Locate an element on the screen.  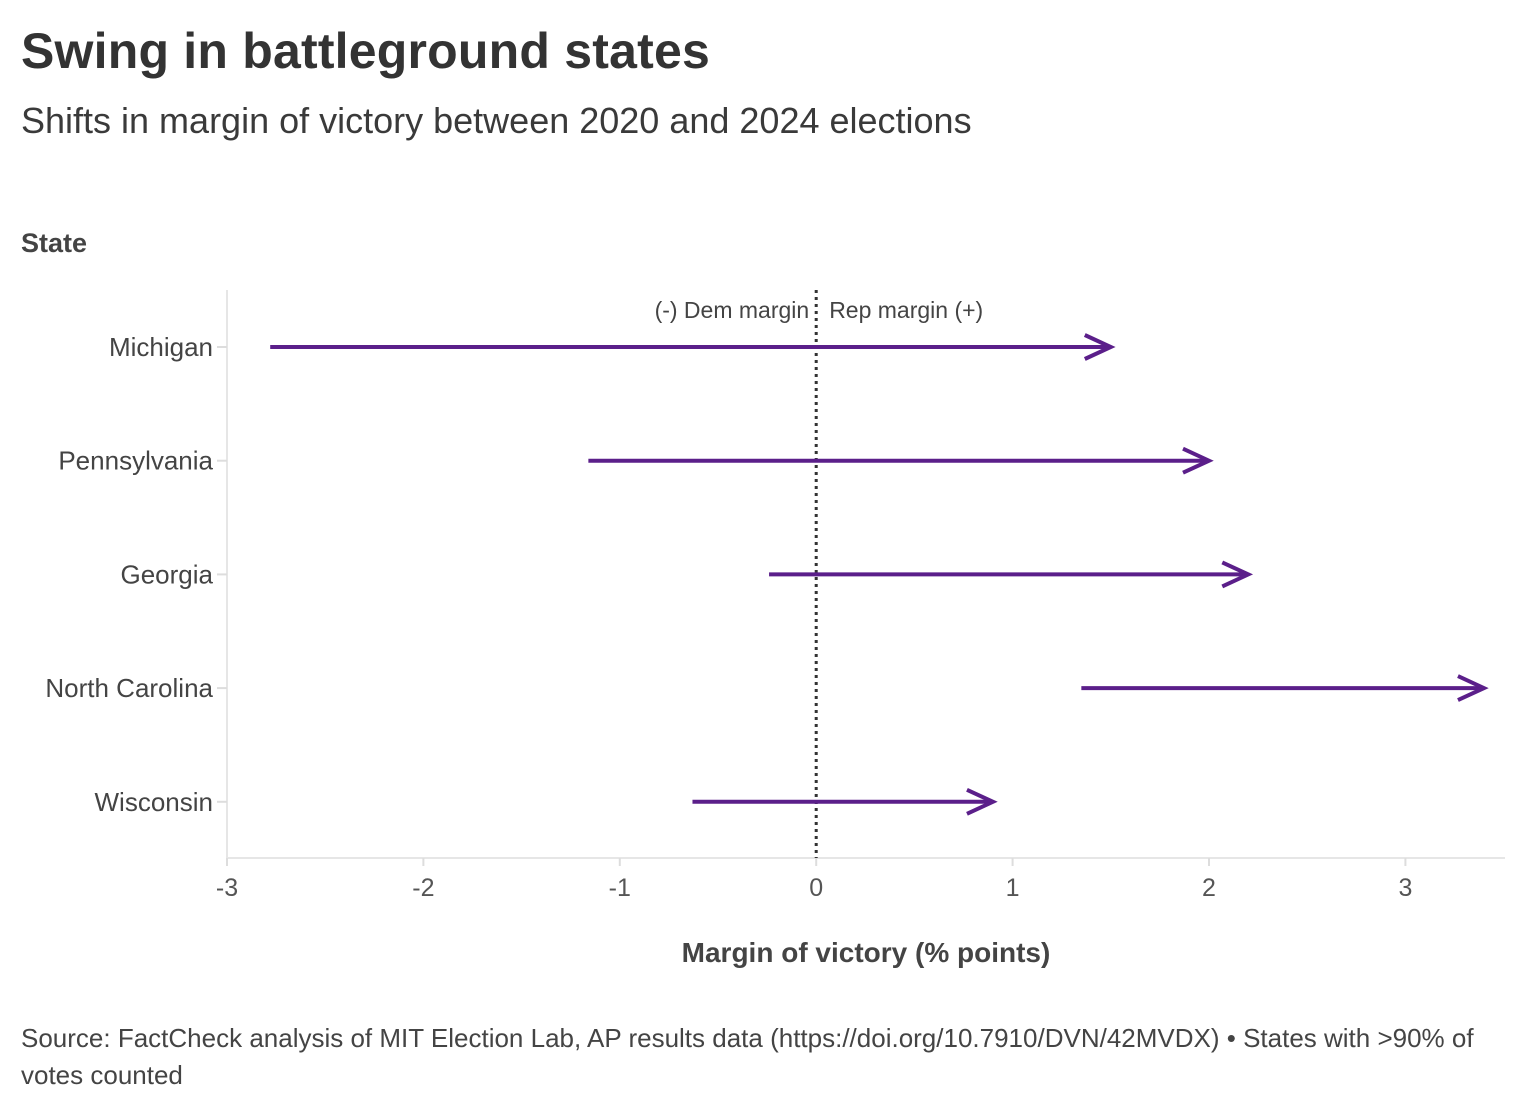
annotation-dem-margin: (-) Dem margin is located at coordinates (732, 310).